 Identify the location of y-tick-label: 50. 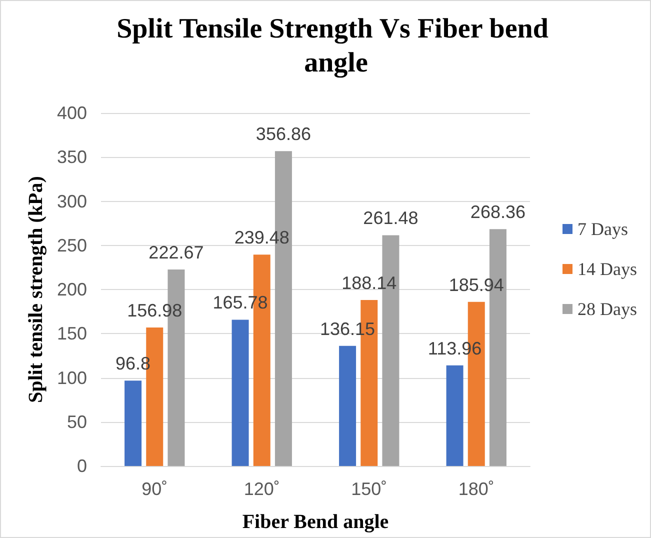
(76, 422).